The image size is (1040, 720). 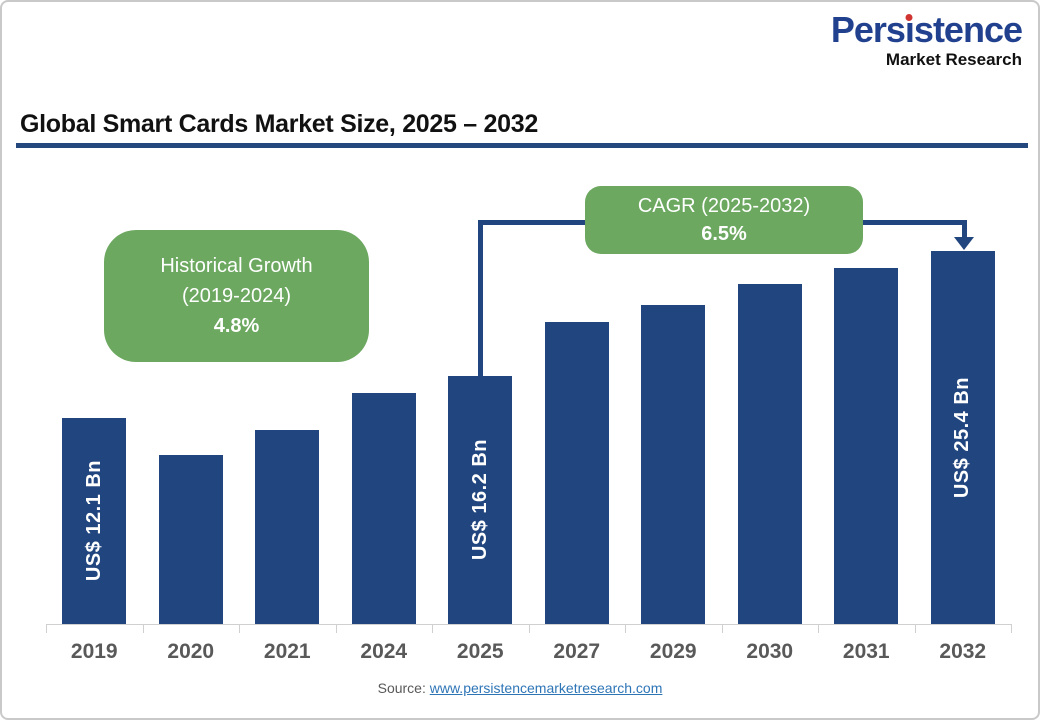 I want to click on x-label-2030: 2030, so click(x=770, y=651).